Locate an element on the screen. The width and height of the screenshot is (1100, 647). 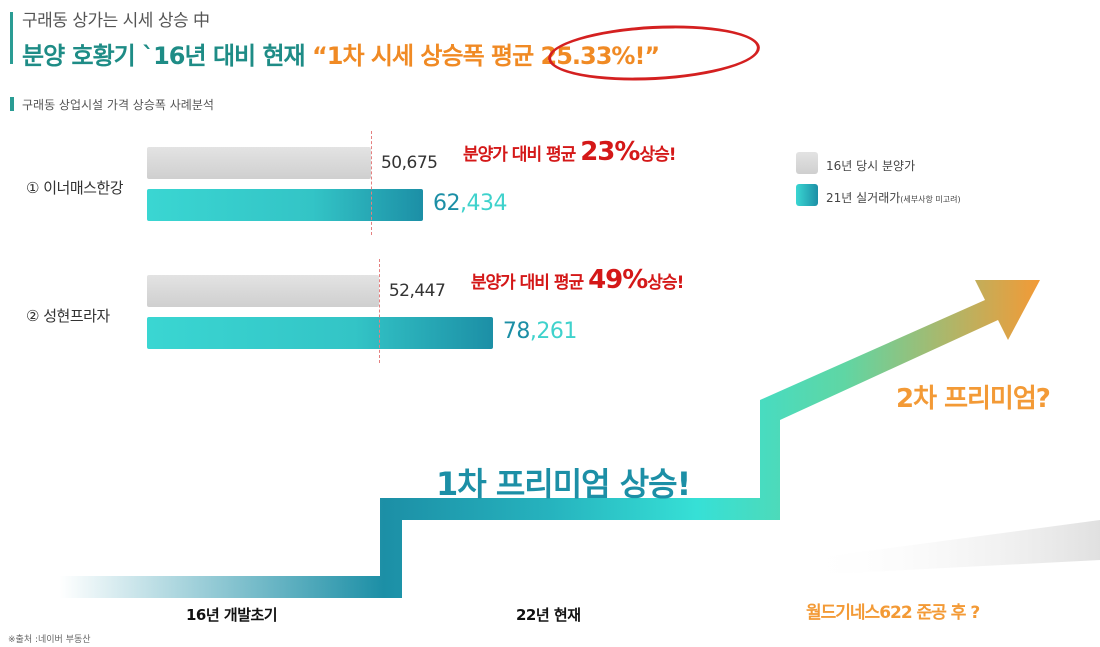
premium1-label: 1차 프리미엄 상승! is located at coordinates (563, 484).